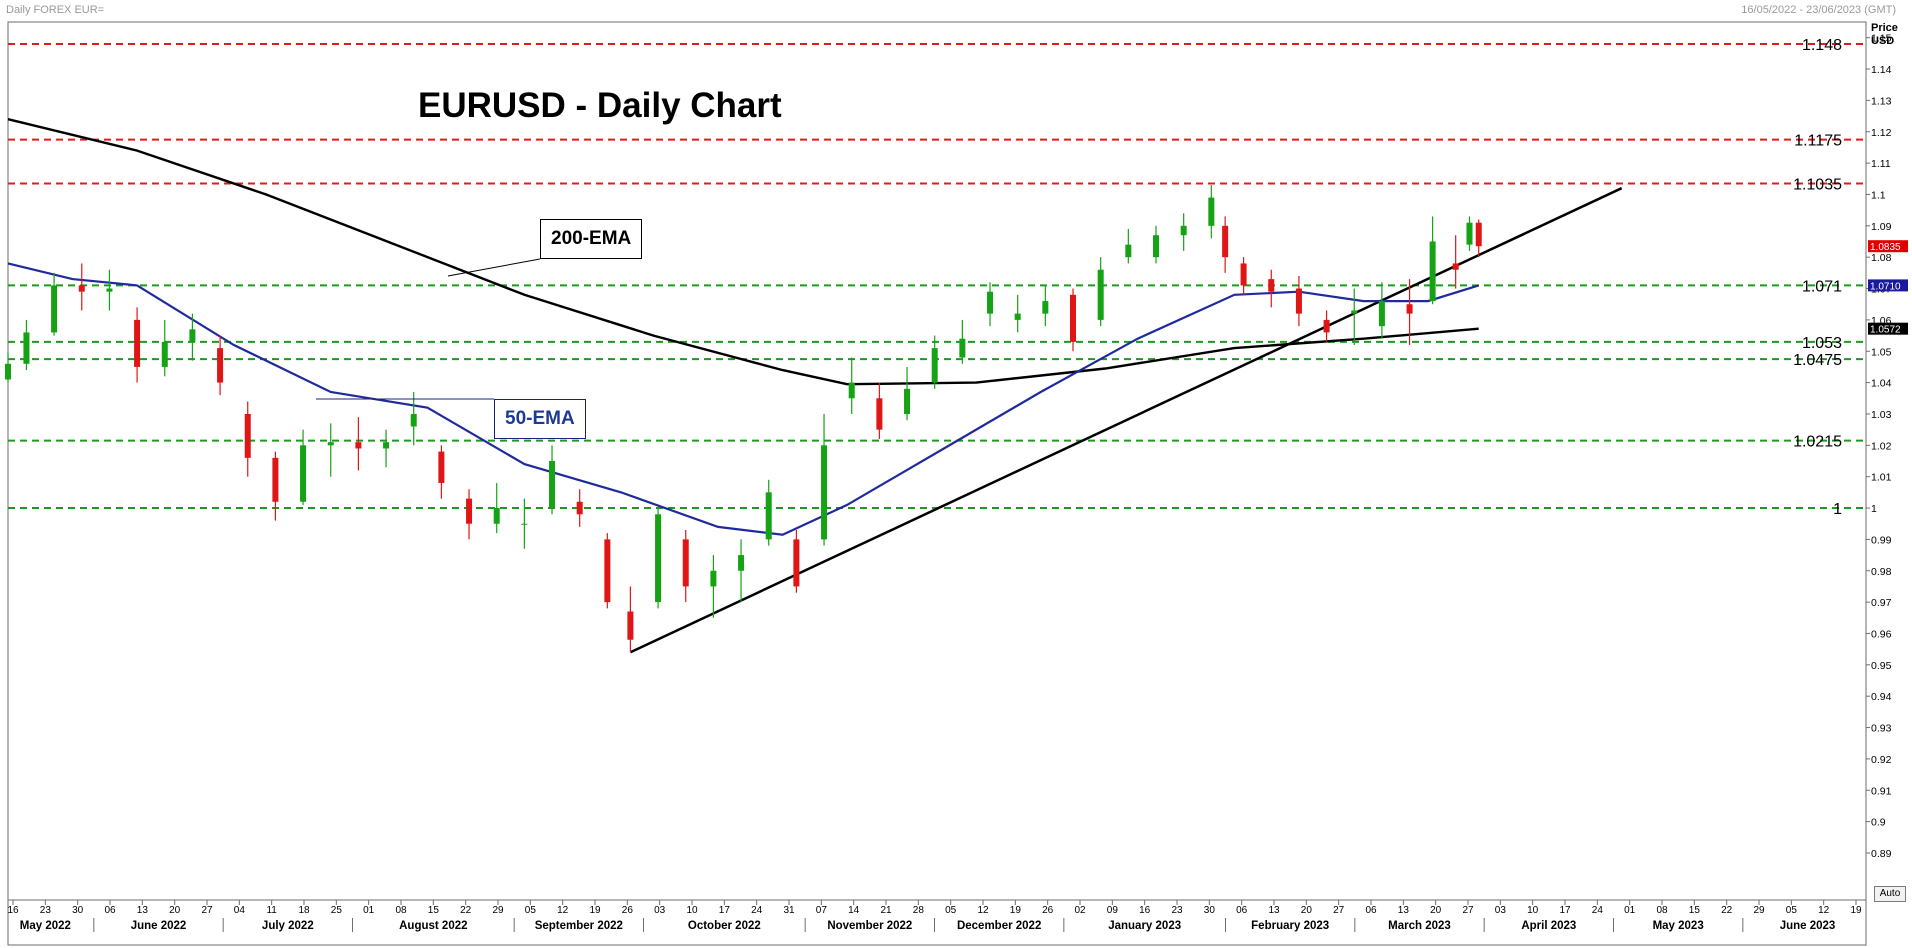 This screenshot has height=948, width=1912. What do you see at coordinates (1881, 666) in the screenshot?
I see `y-tick-label: 0.95` at bounding box center [1881, 666].